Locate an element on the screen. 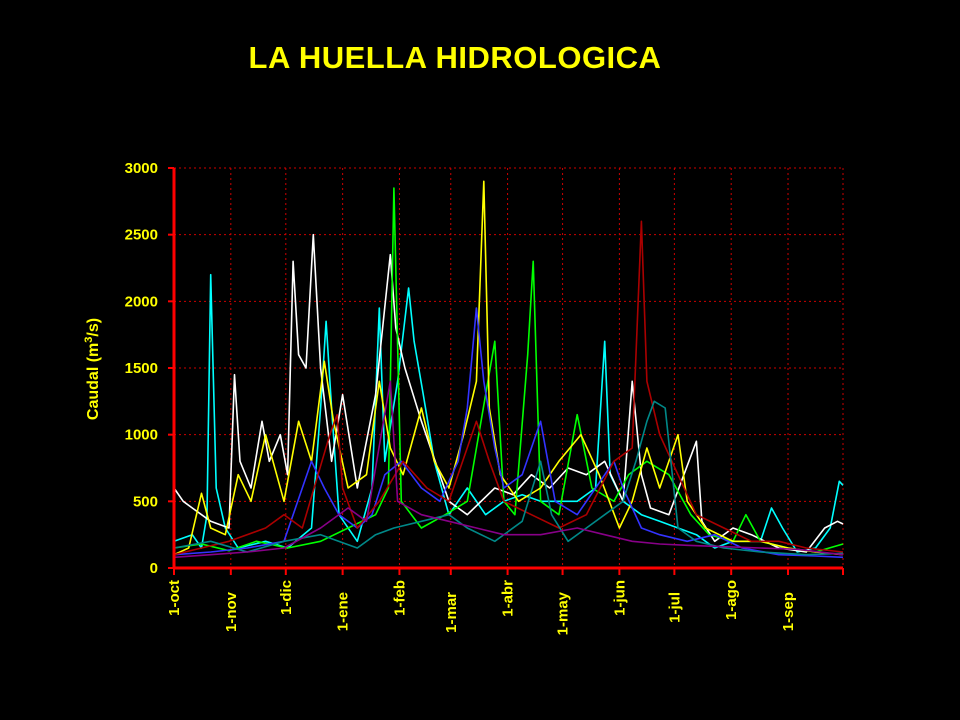  x-tick-label: 1-jun is located at coordinates (619, 598).